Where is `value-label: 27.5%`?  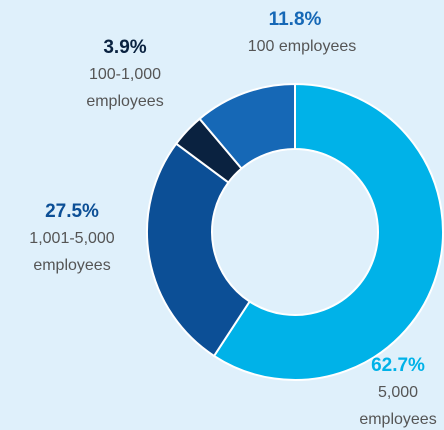 value-label: 27.5% is located at coordinates (72, 211).